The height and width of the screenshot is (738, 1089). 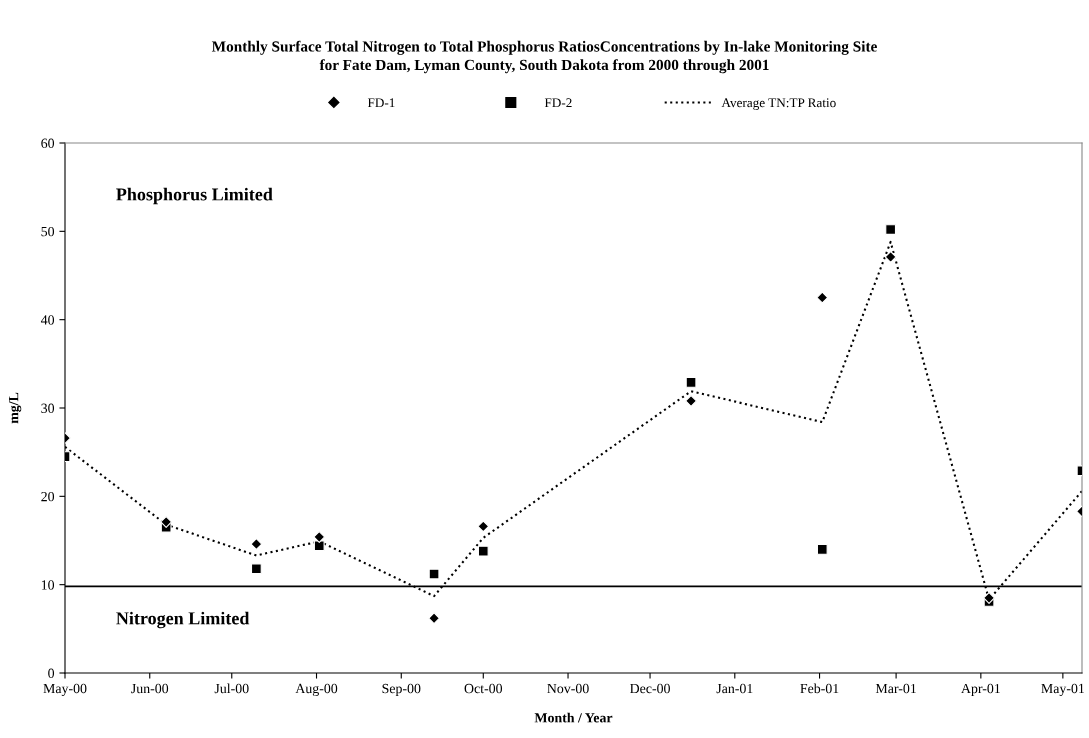 I want to click on legend-label: Average TN:TP Ratio, so click(x=778, y=104).